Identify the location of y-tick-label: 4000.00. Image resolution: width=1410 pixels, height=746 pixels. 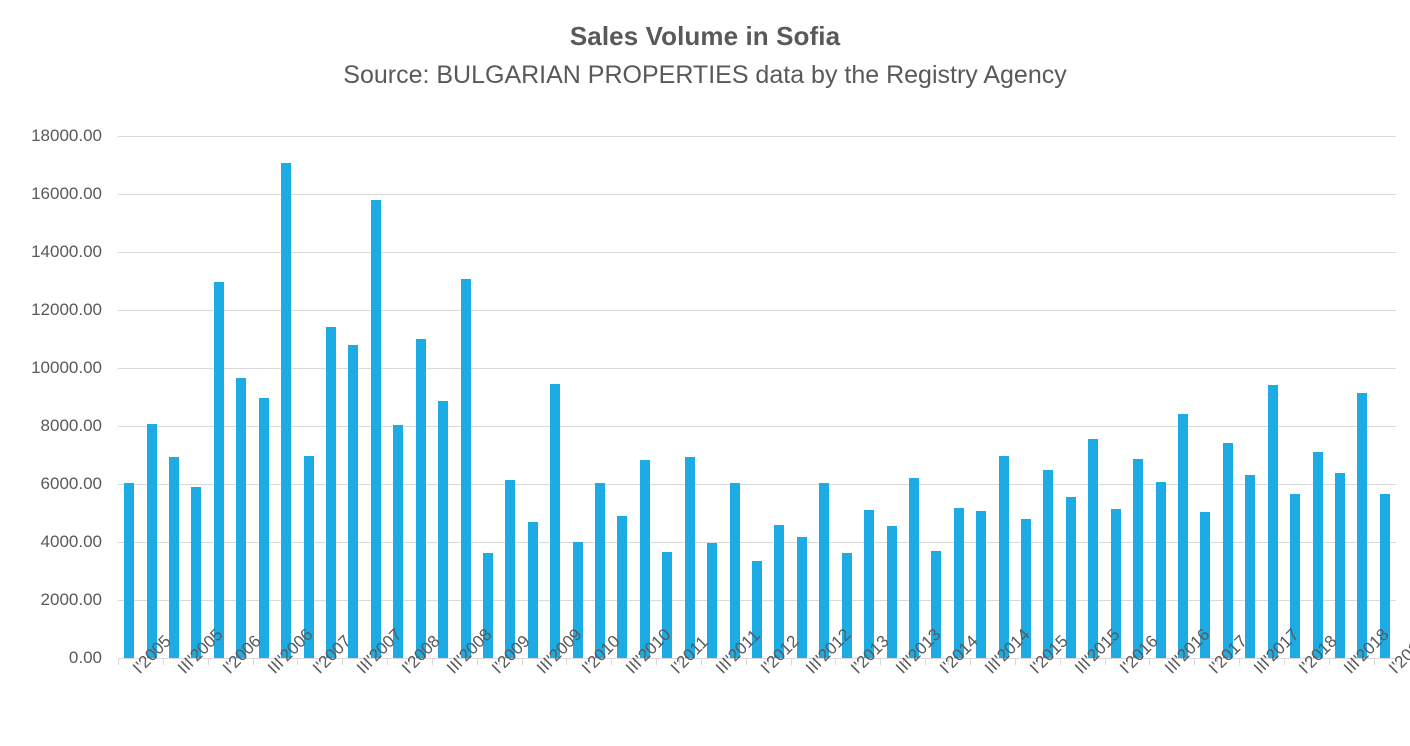
(71, 541).